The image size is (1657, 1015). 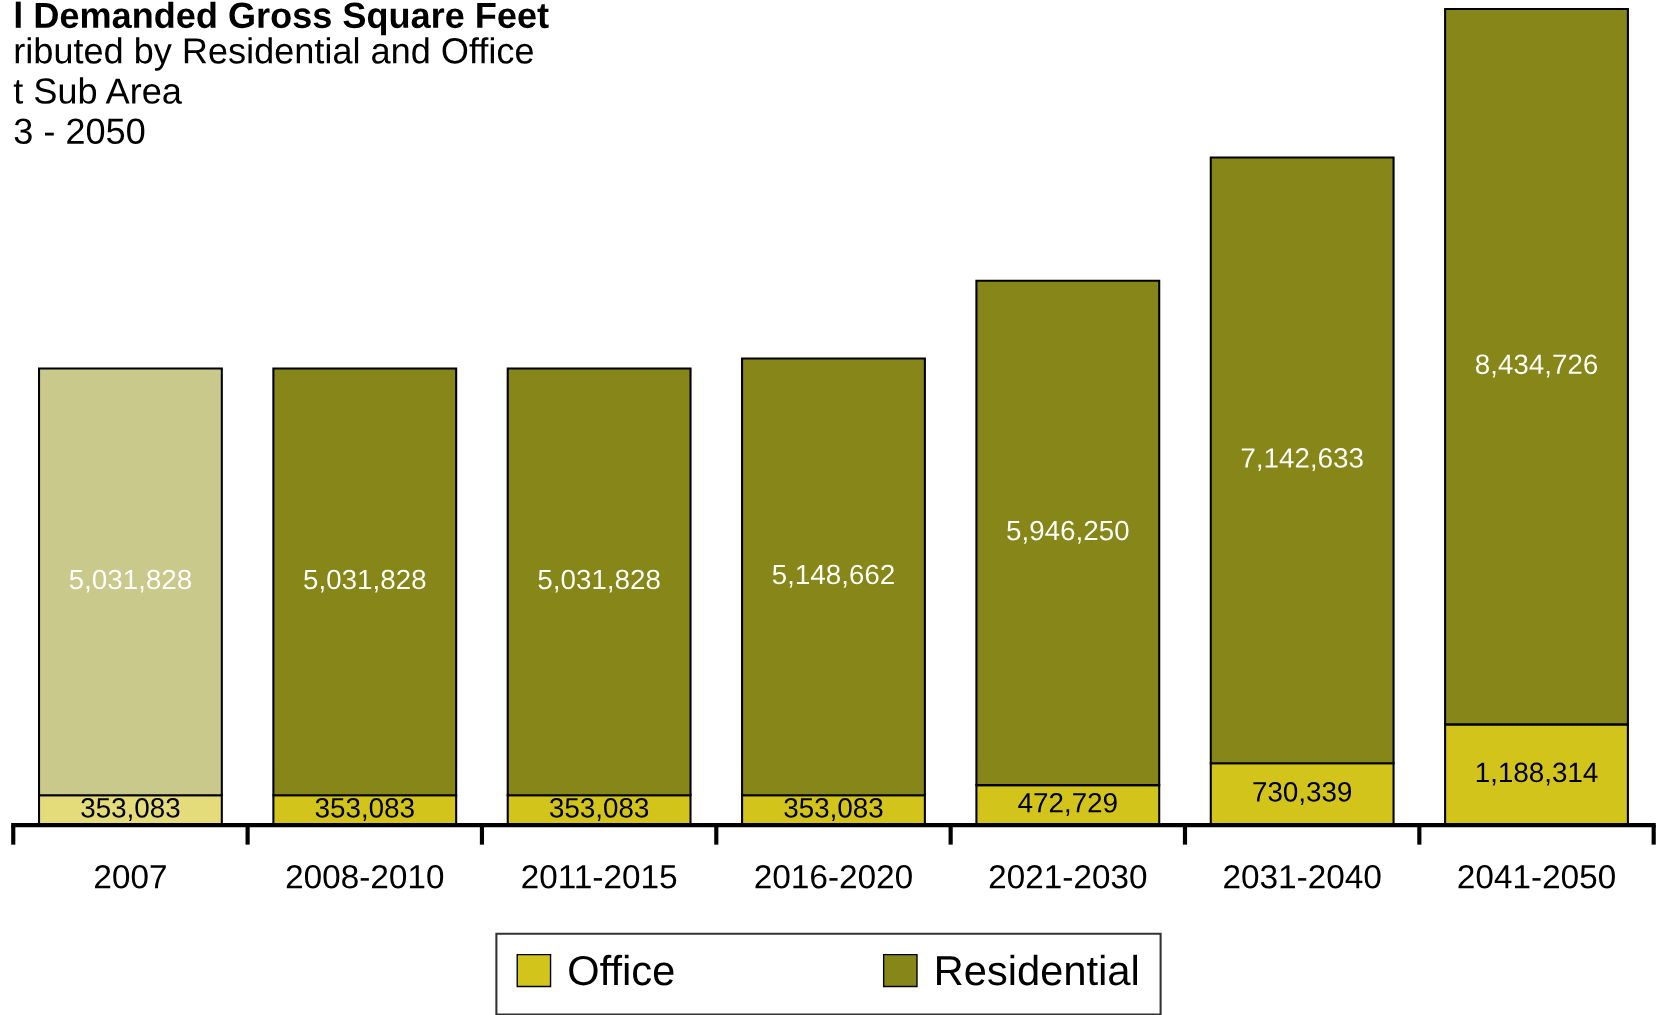 What do you see at coordinates (1536, 366) in the screenshot?
I see `data-label: 8,434,726` at bounding box center [1536, 366].